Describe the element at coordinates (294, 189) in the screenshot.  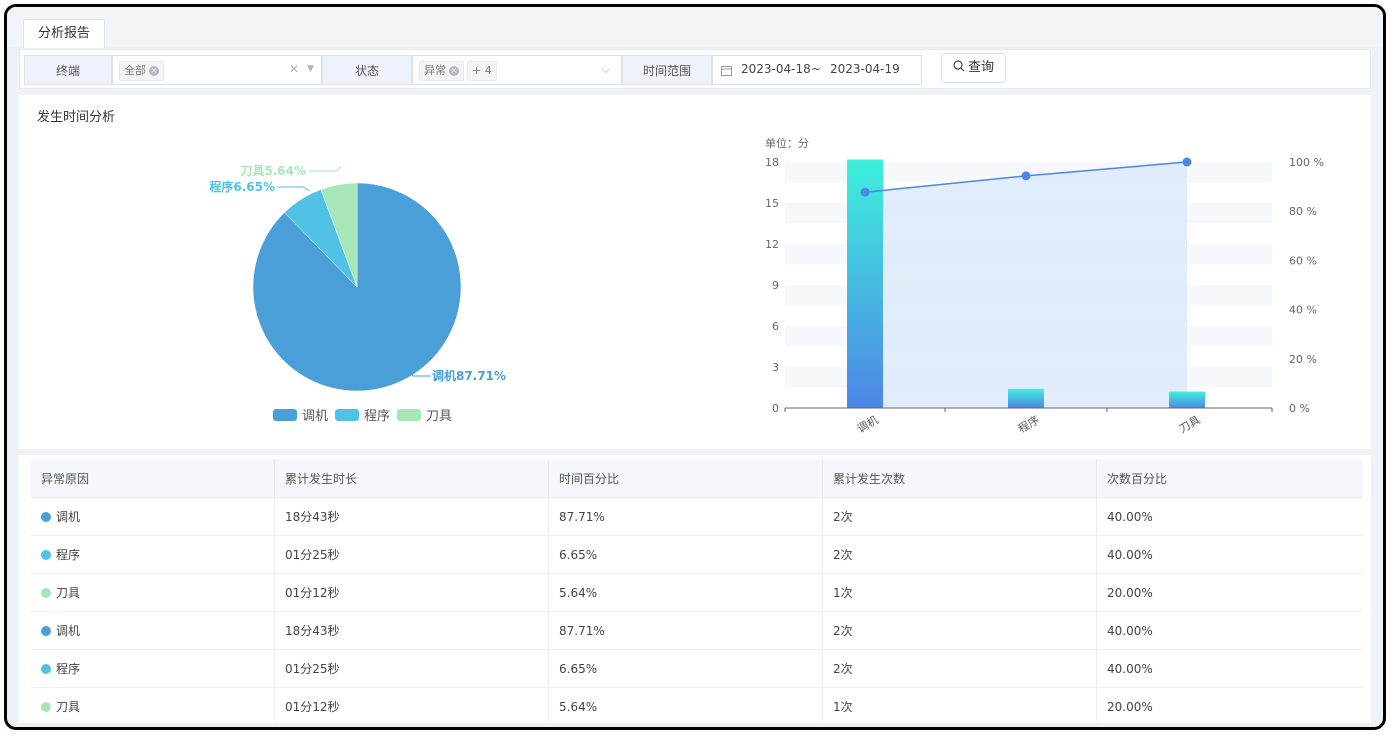
I see `callout-line-chengxu` at that location.